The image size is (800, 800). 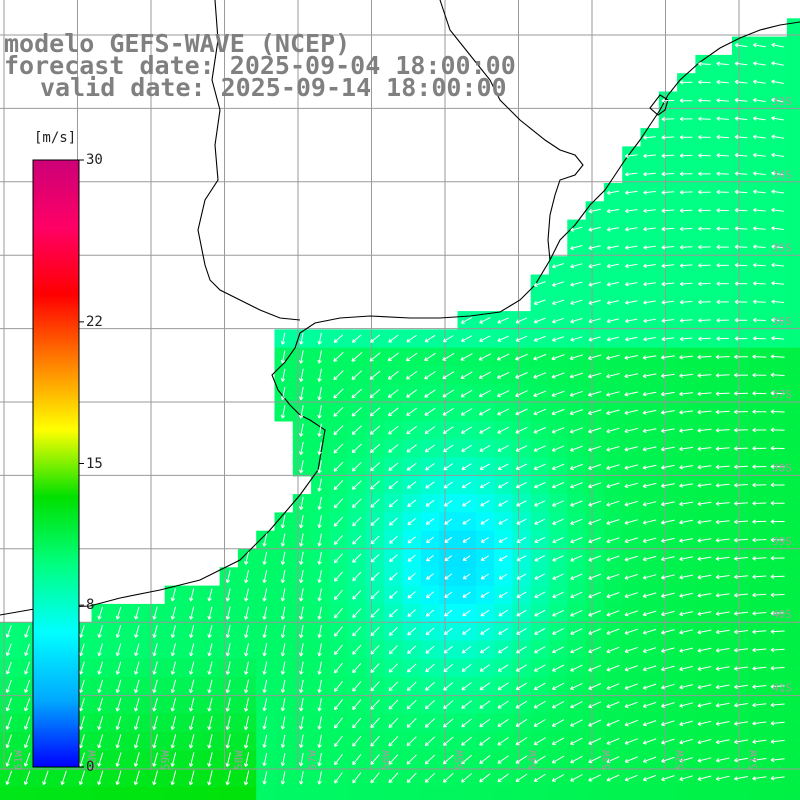 What do you see at coordinates (680, 760) in the screenshot?
I see `lon-label: 52W` at bounding box center [680, 760].